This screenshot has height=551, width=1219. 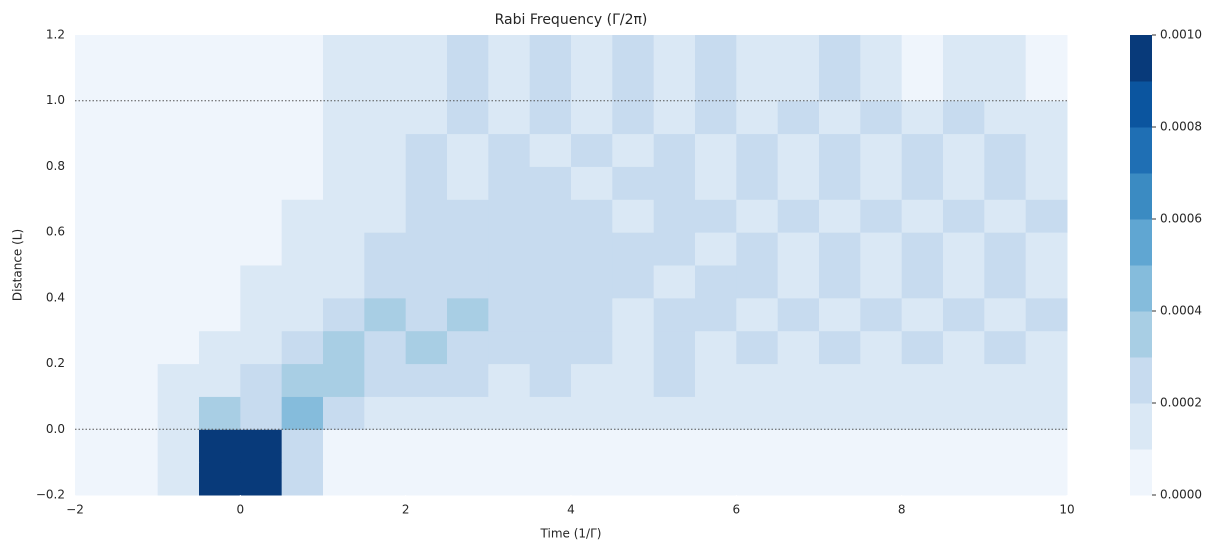 I want to click on y-axis-label: Distance (L), so click(x=18, y=265).